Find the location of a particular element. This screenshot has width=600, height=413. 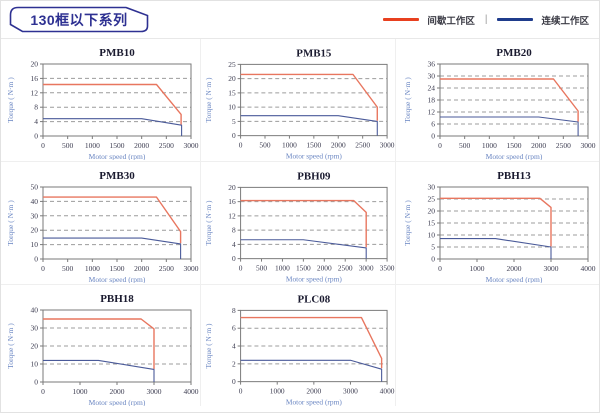

chart-title: PMB30 is located at coordinates (117, 176).